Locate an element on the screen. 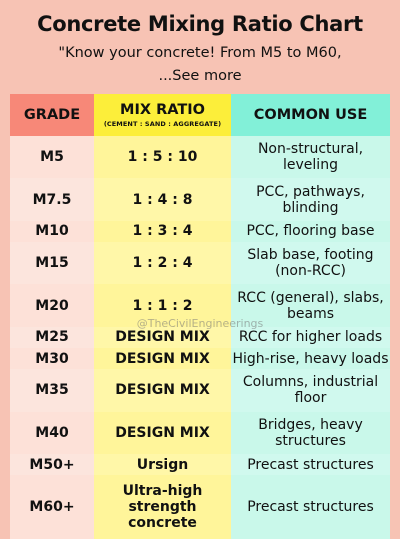 Image resolution: width=400 pixels, height=539 pixels. grade-cell: M10 is located at coordinates (52, 231).